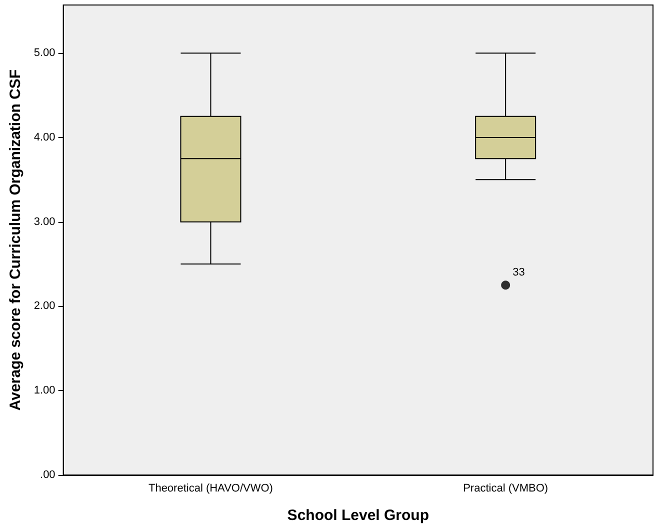 Image resolution: width=655 pixels, height=530 pixels. I want to click on y-tick-label: 5.00, so click(45, 53).